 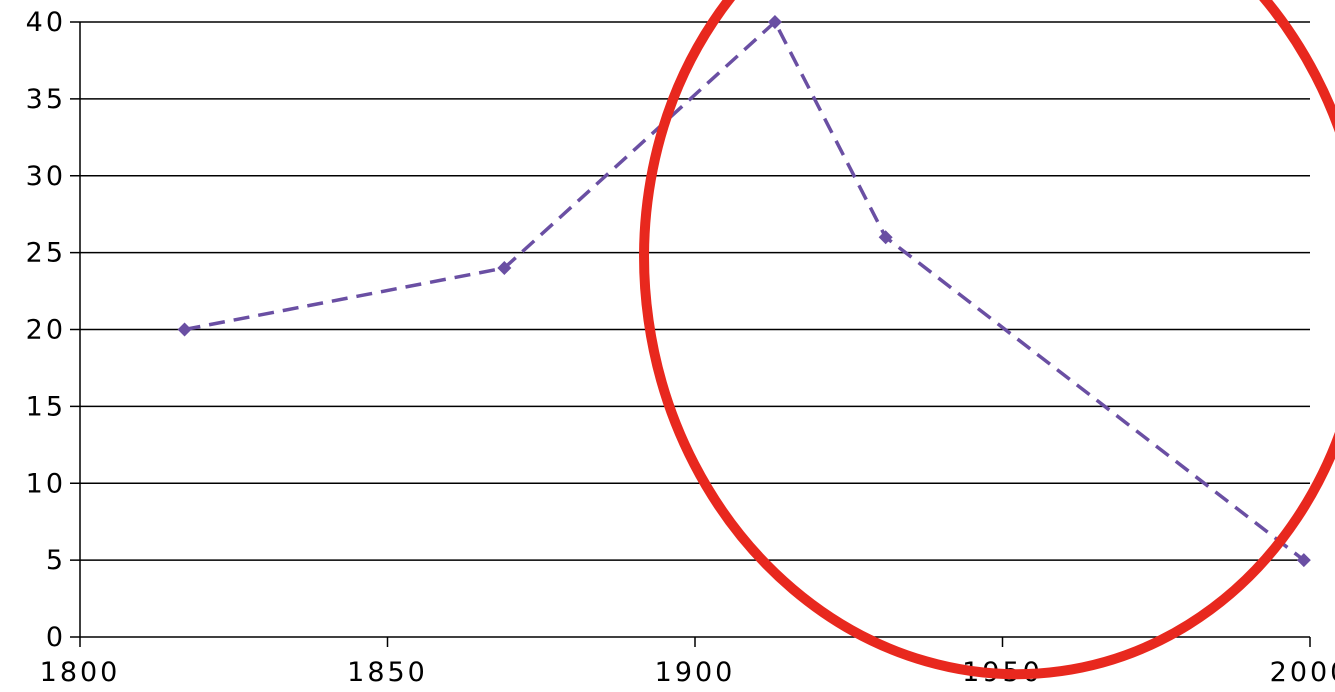 What do you see at coordinates (56, 560) in the screenshot?
I see `y-tick-label-5: 5` at bounding box center [56, 560].